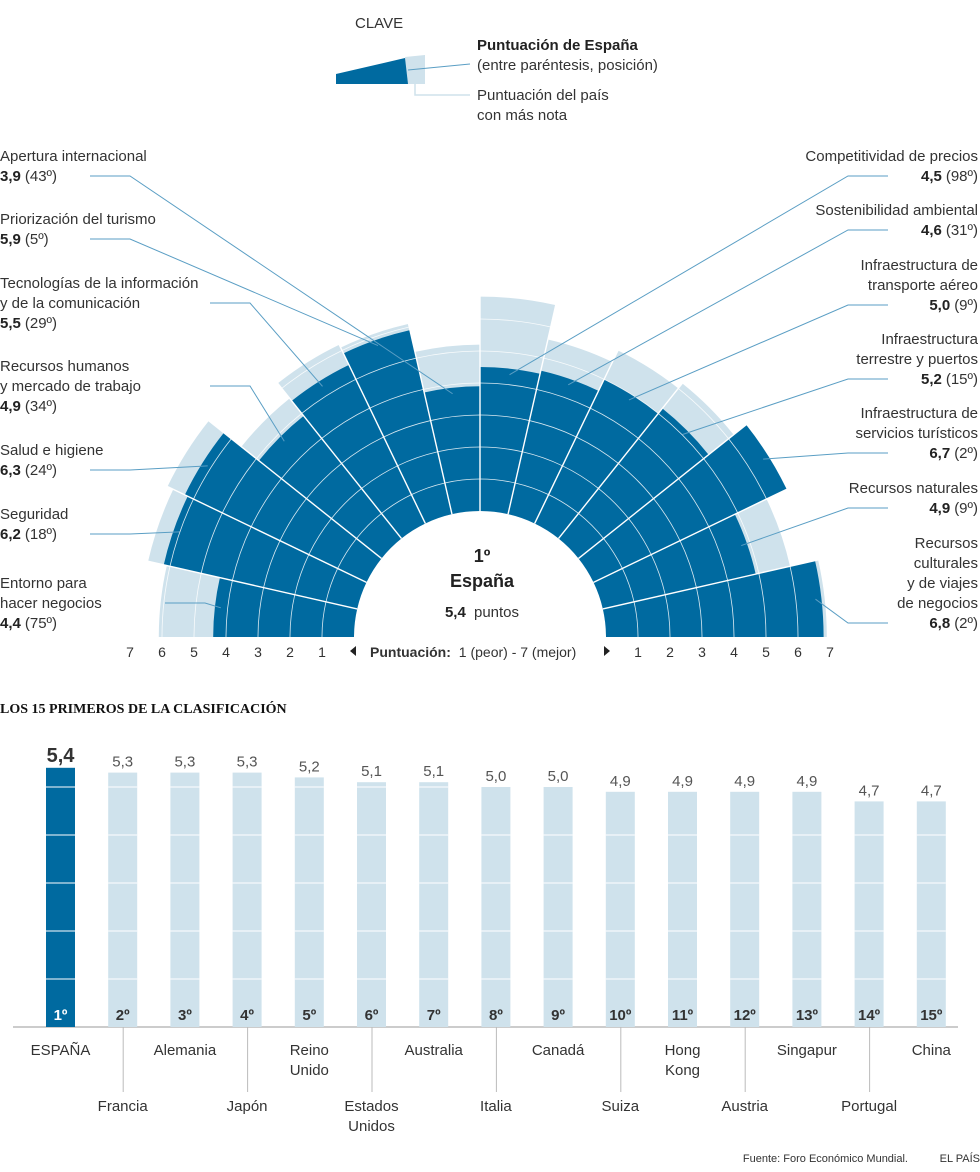  Describe the element at coordinates (10, 470) in the screenshot. I see `value-bold: 6,3` at that location.